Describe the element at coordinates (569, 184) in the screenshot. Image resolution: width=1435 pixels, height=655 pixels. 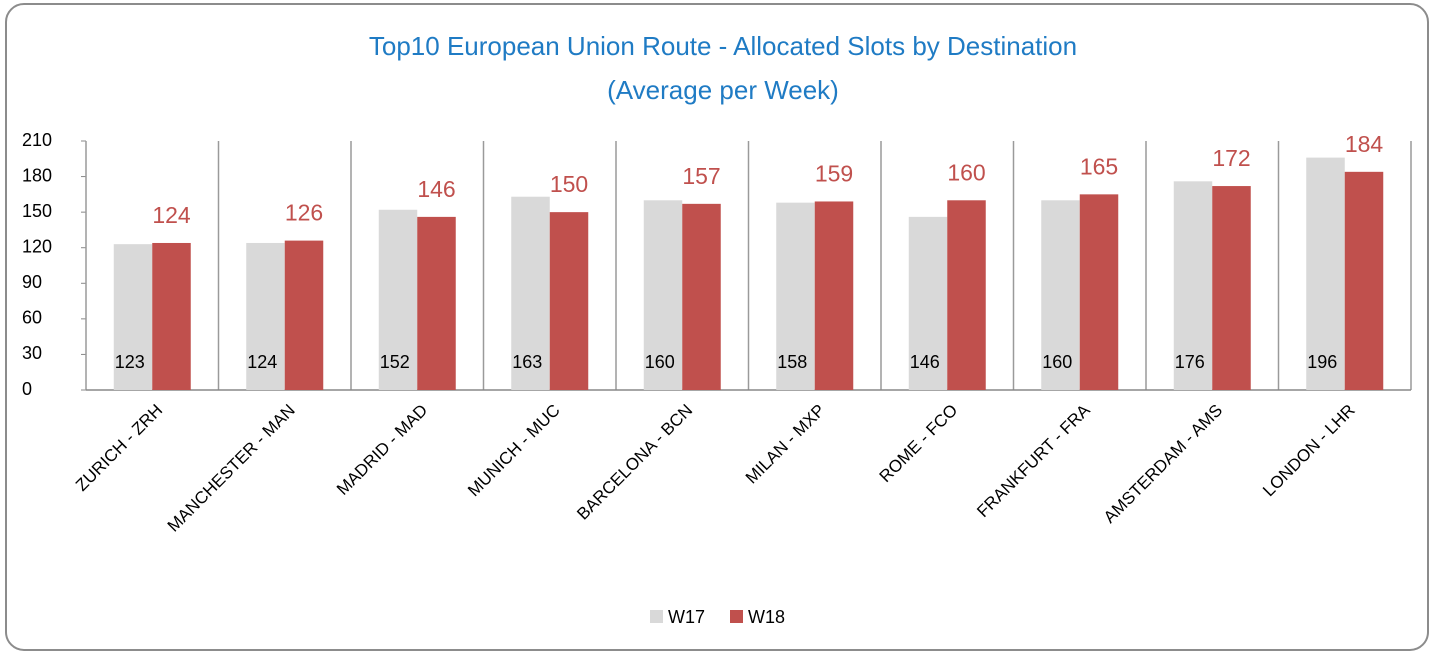
I see `value-label: 150` at that location.